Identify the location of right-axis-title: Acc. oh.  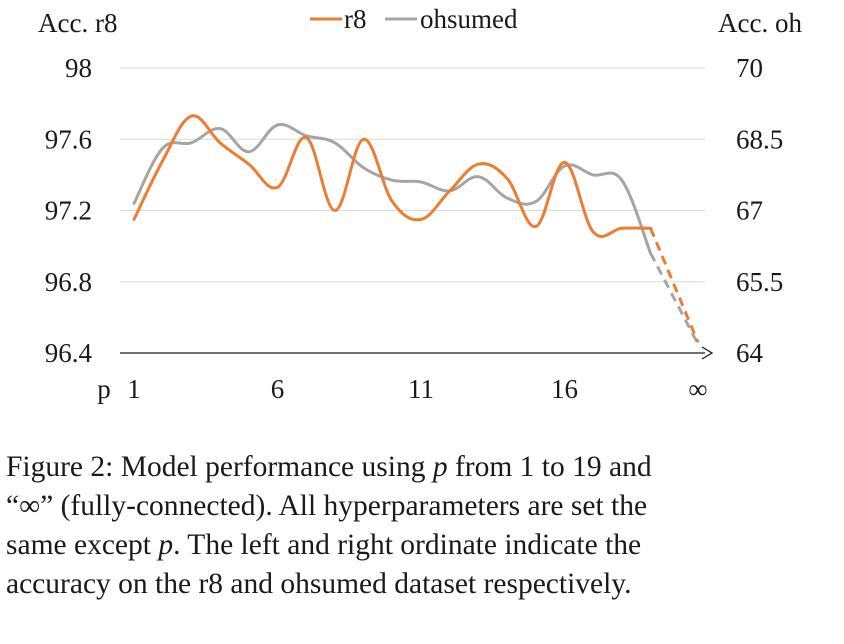
(760, 23).